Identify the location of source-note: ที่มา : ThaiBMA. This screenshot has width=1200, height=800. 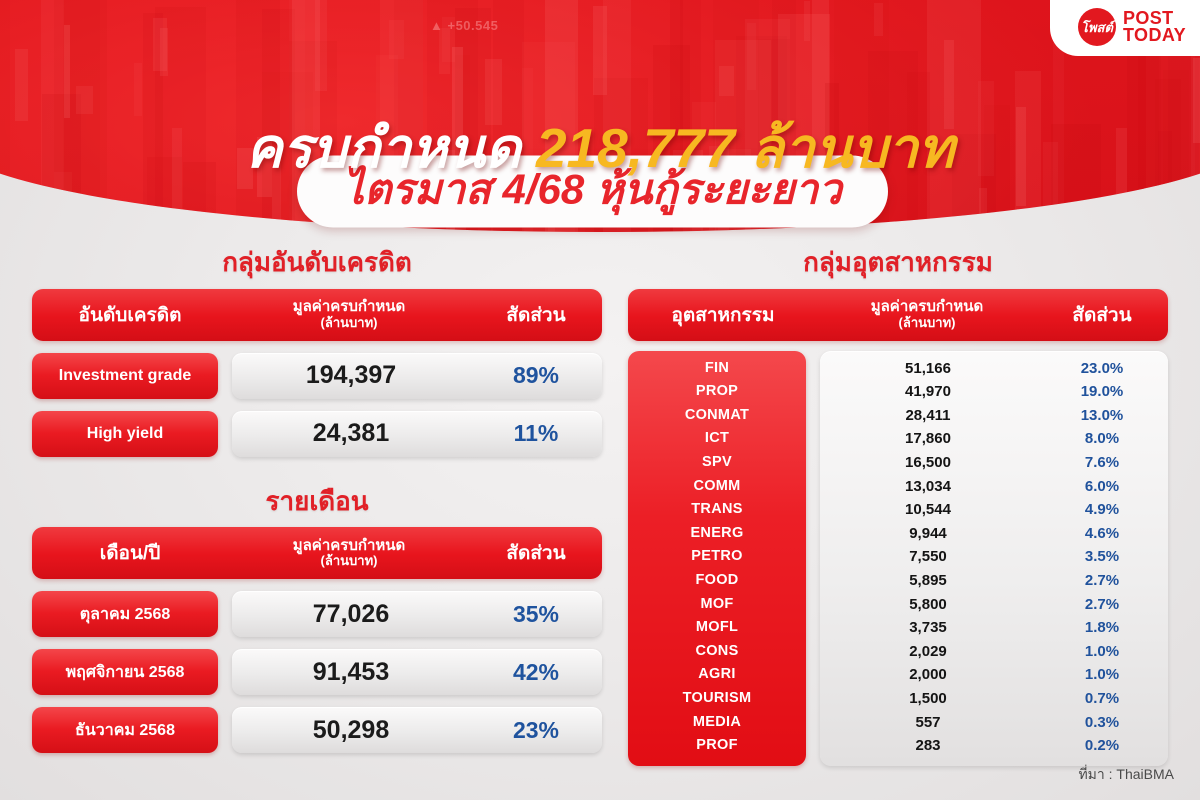
(1126, 774).